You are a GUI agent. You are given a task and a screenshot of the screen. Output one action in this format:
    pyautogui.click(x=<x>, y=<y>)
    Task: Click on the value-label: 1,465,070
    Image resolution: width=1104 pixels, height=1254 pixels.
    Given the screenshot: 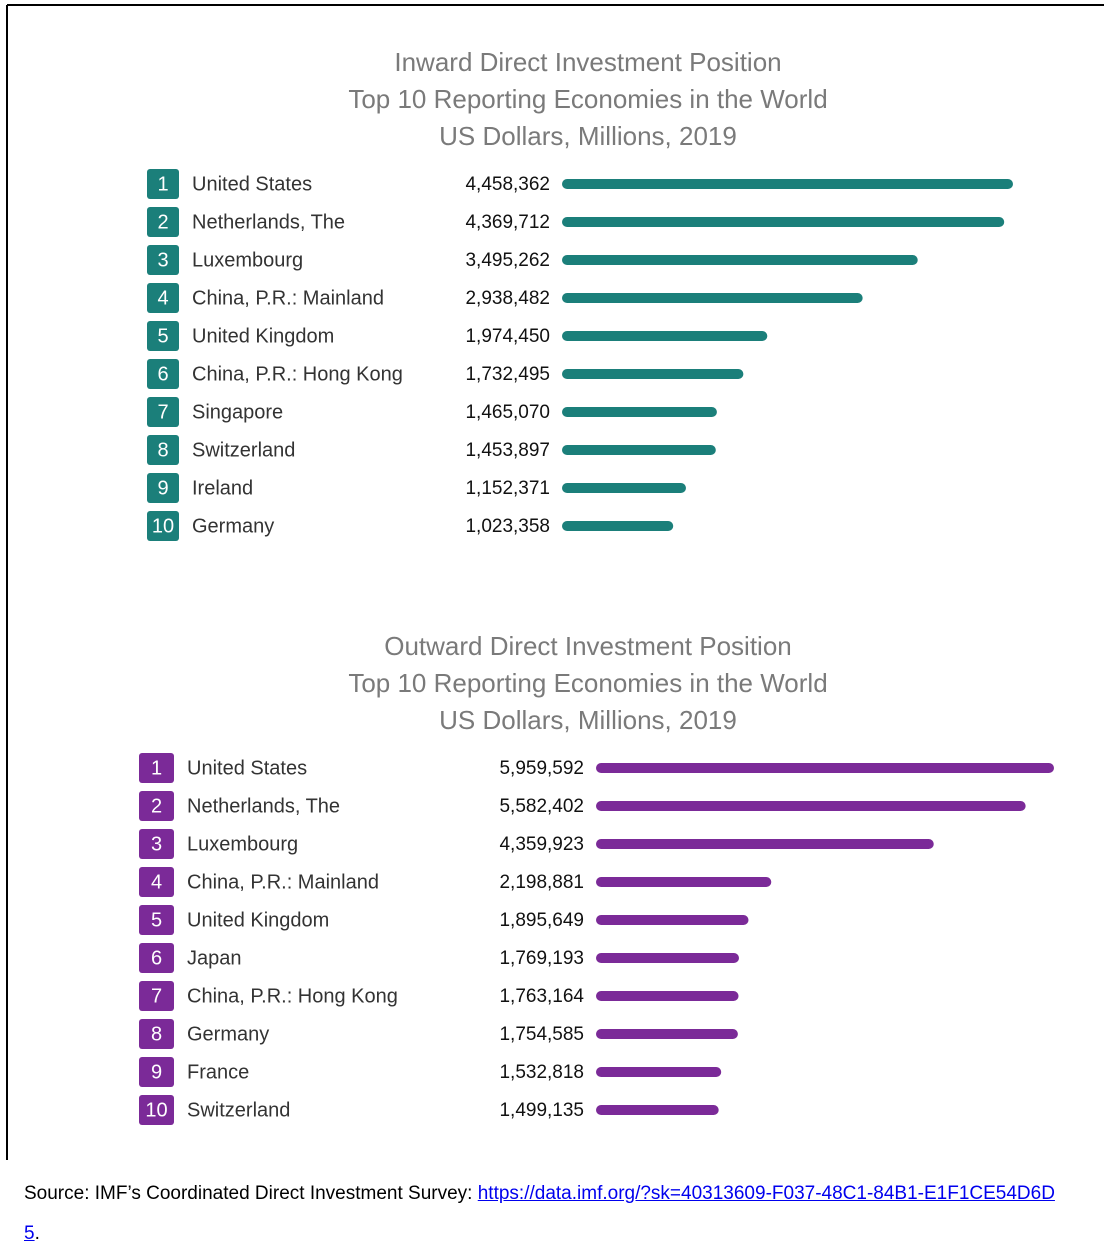 What is the action you would take?
    pyautogui.click(x=507, y=412)
    